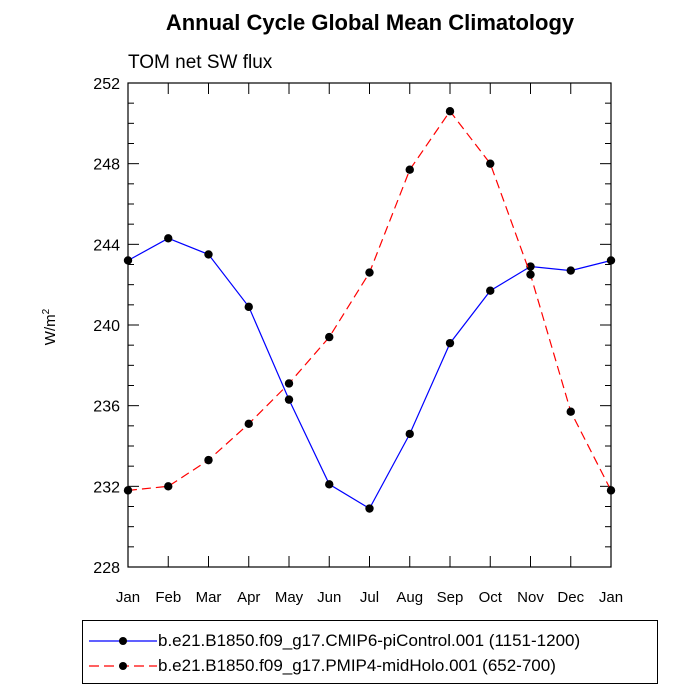 The image size is (700, 700). Describe the element at coordinates (106, 487) in the screenshot. I see `y-tick-label: 232` at that location.